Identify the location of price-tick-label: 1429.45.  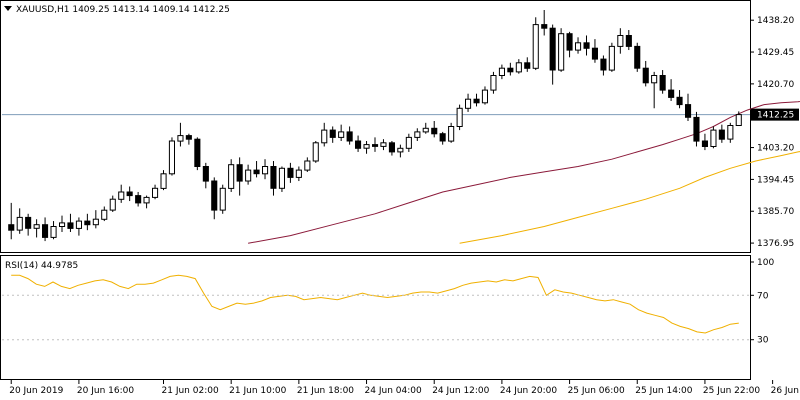
(775, 53).